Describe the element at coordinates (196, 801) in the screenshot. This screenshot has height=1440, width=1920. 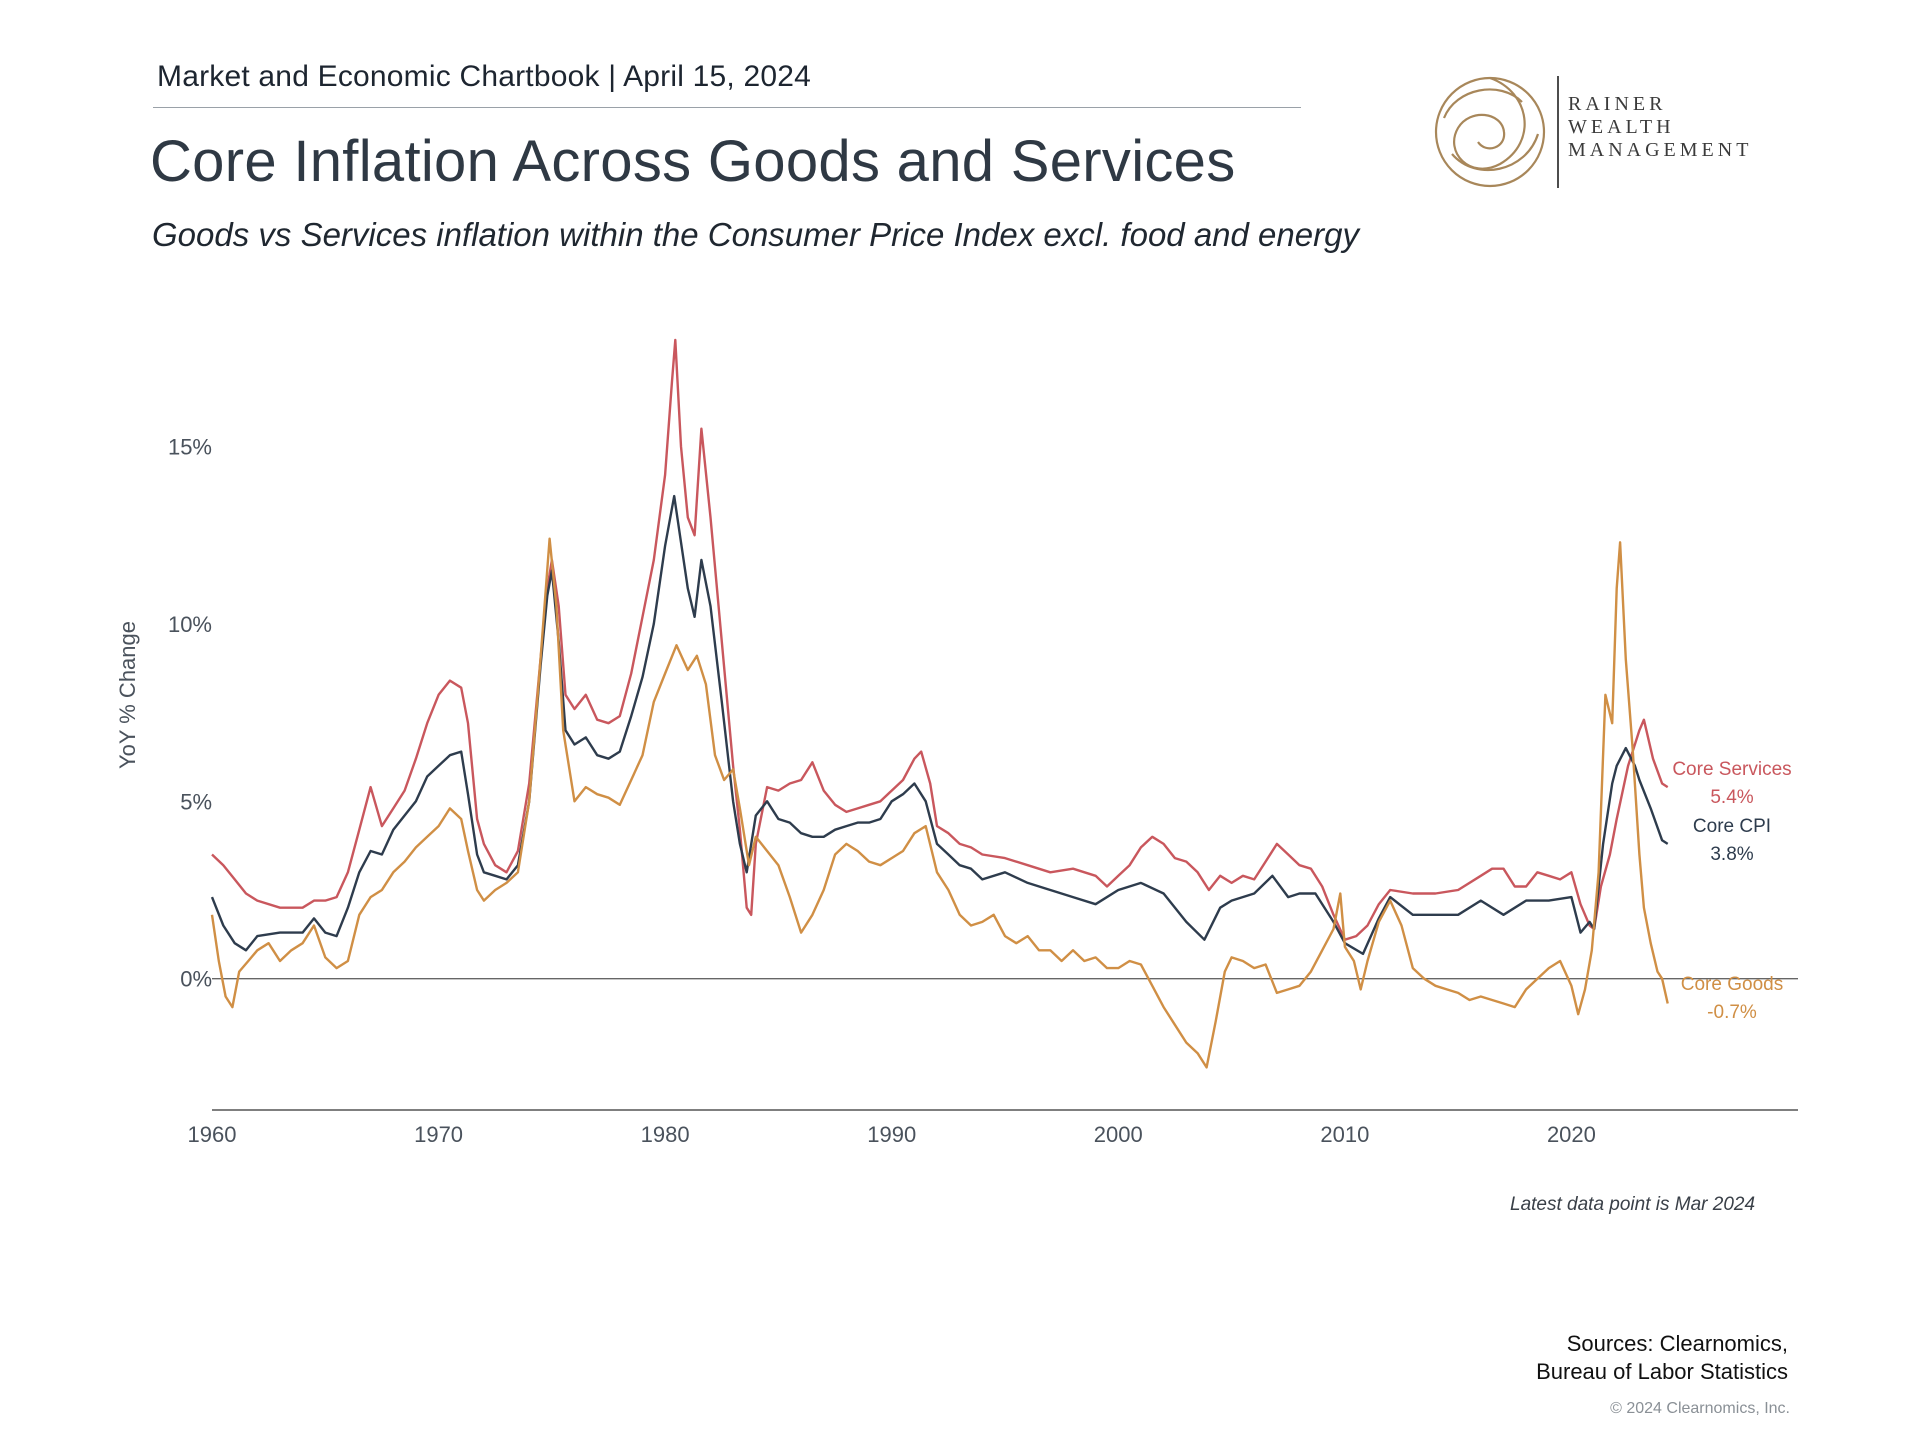
I see `y-tick-label: 5%` at that location.